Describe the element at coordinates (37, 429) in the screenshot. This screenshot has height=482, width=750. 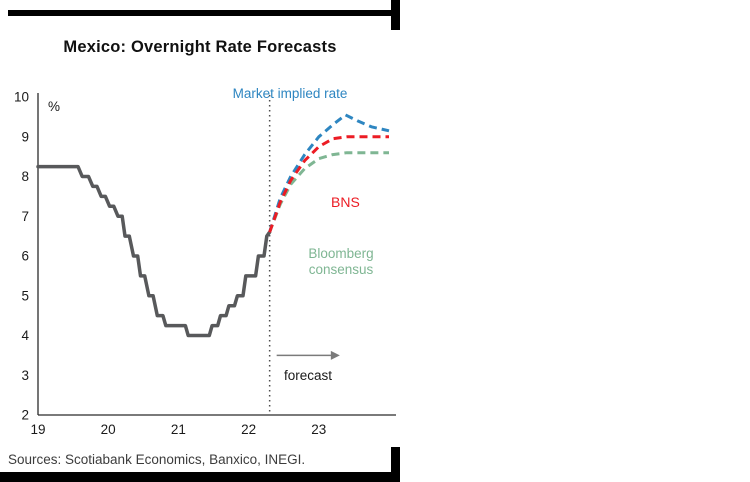
I see `x-tick-label: 19` at that location.